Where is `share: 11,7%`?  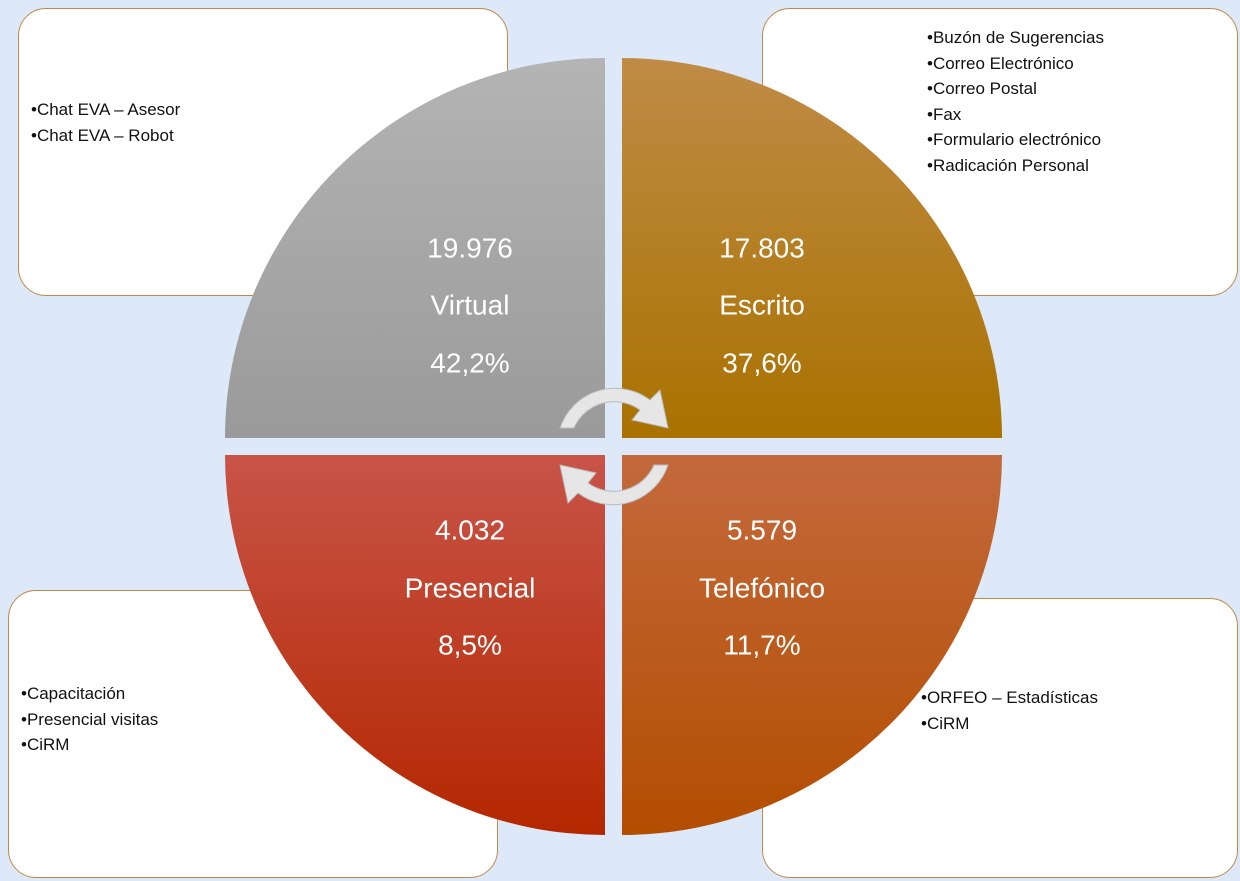
share: 11,7% is located at coordinates (761, 644).